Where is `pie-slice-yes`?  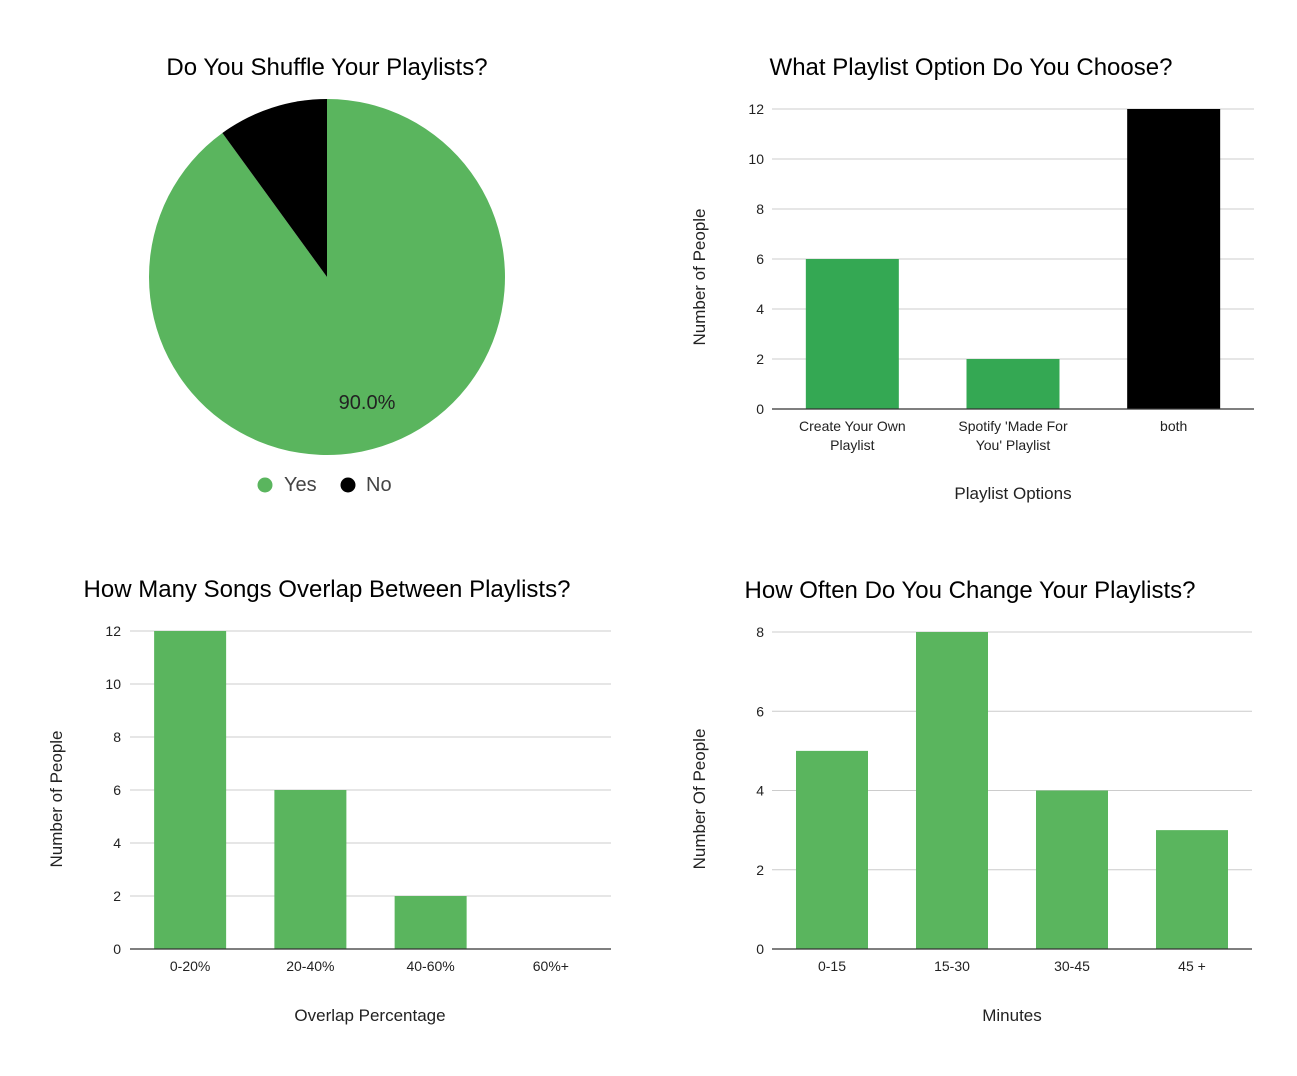
pie-slice-yes is located at coordinates (326, 277).